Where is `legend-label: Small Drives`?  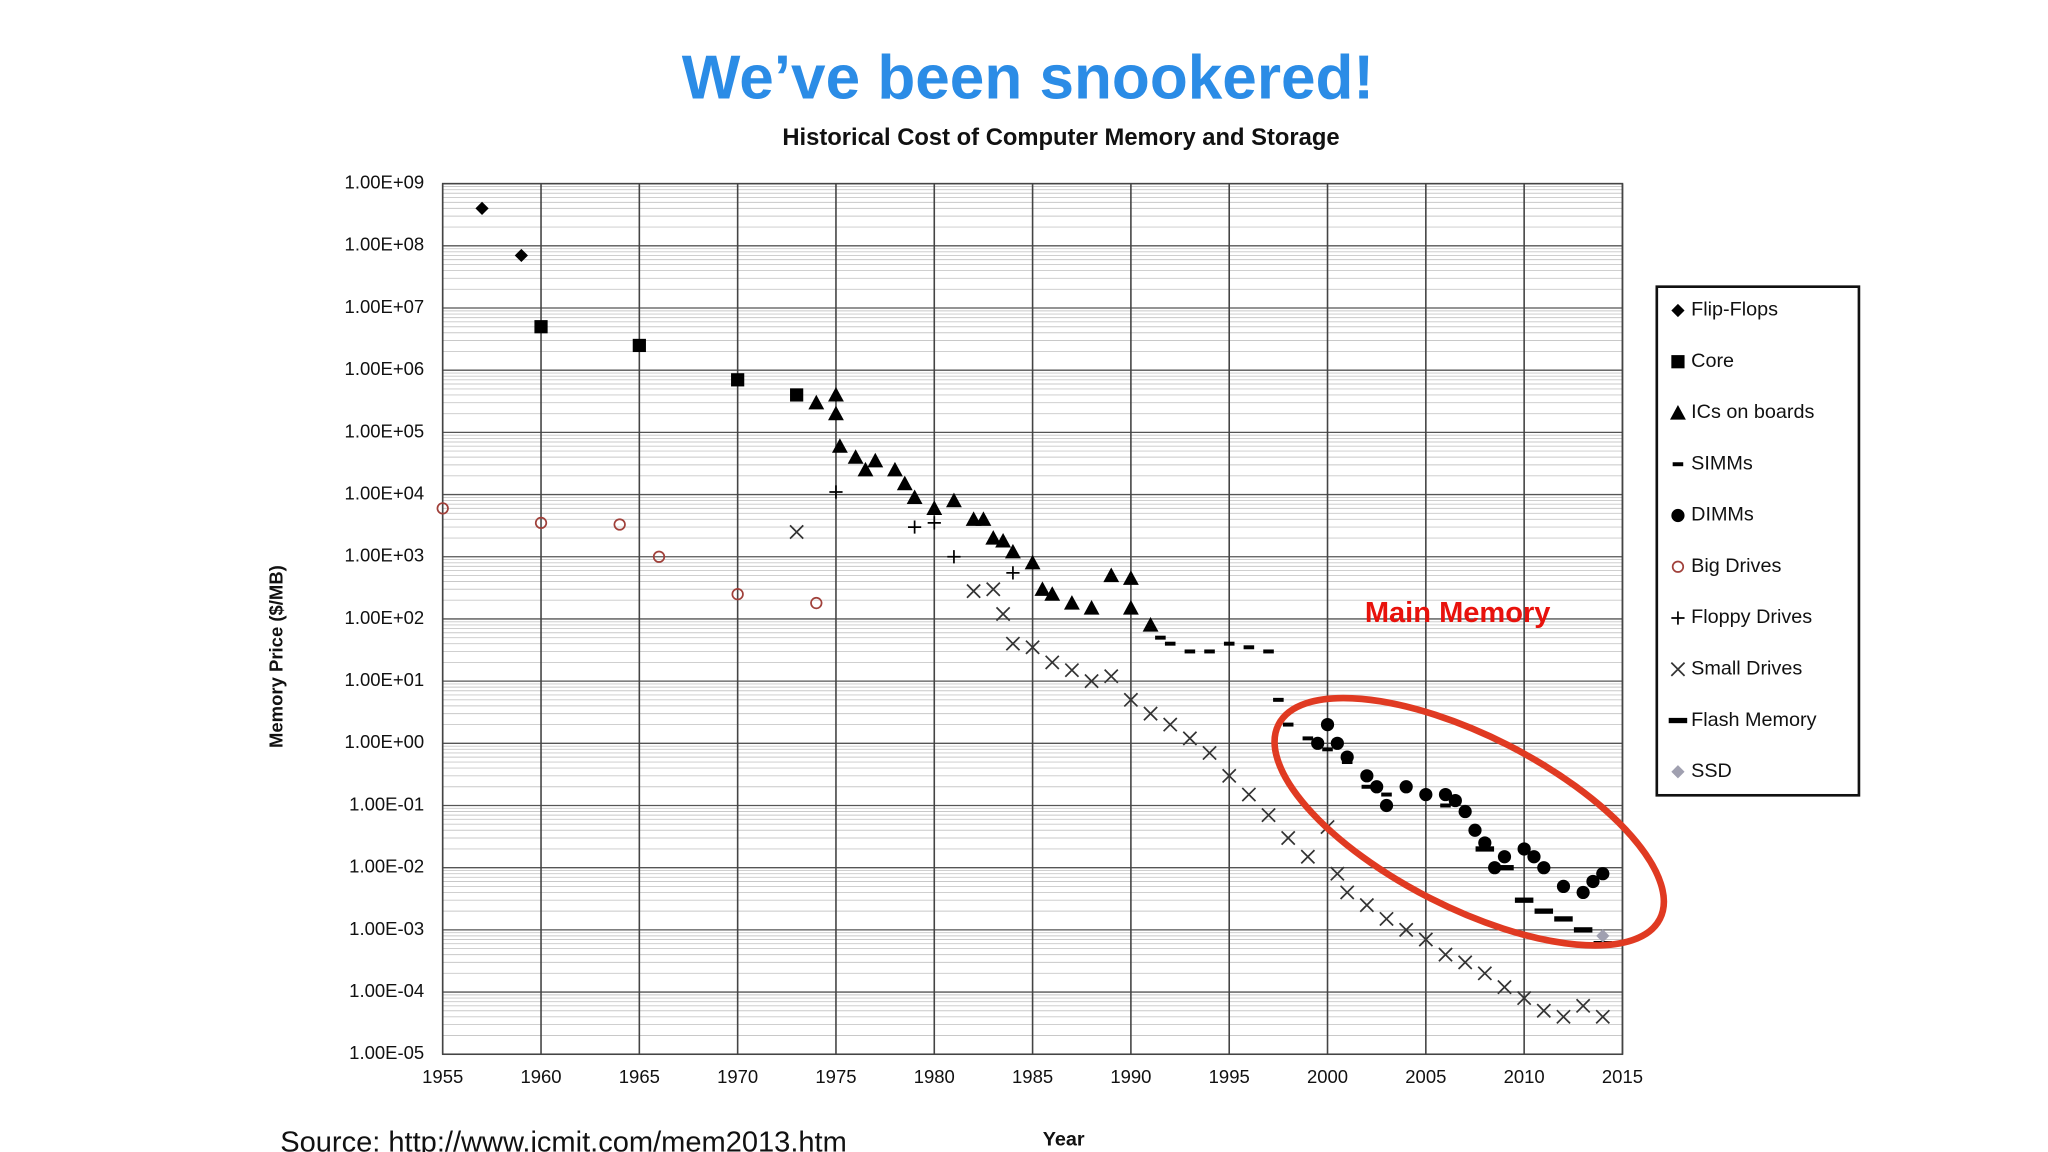
legend-label: Small Drives is located at coordinates (1746, 669).